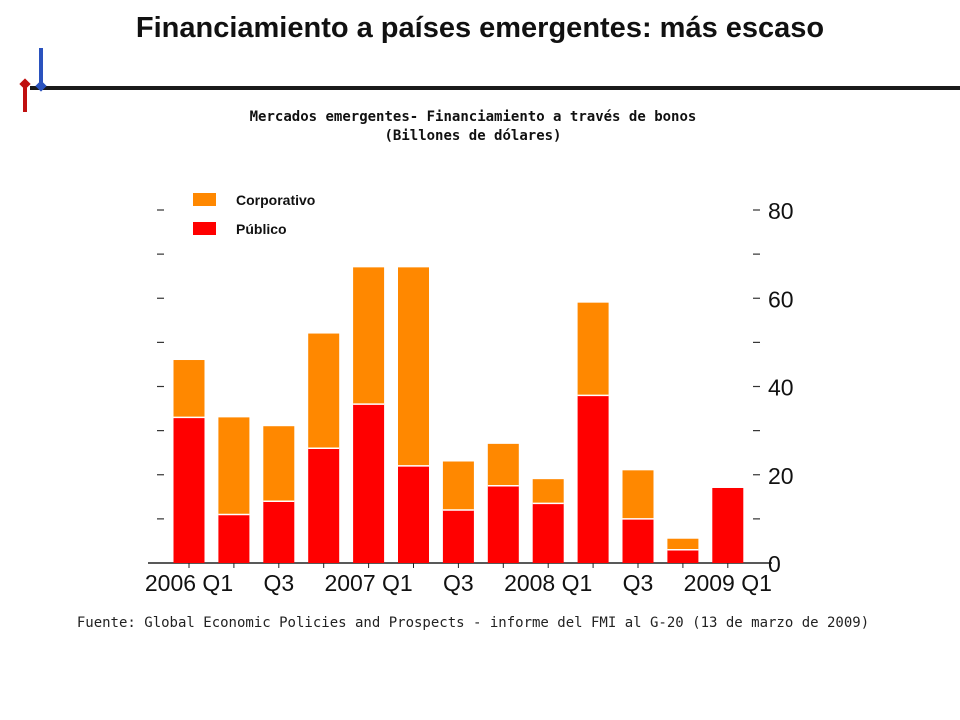 The image size is (960, 720). Describe the element at coordinates (473, 136) in the screenshot. I see `chart-subtitle: (Billones de dólares)` at that location.